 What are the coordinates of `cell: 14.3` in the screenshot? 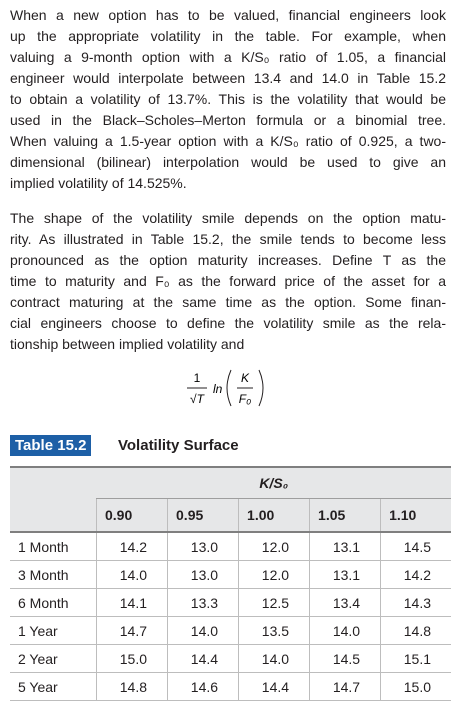 It's located at (415, 602).